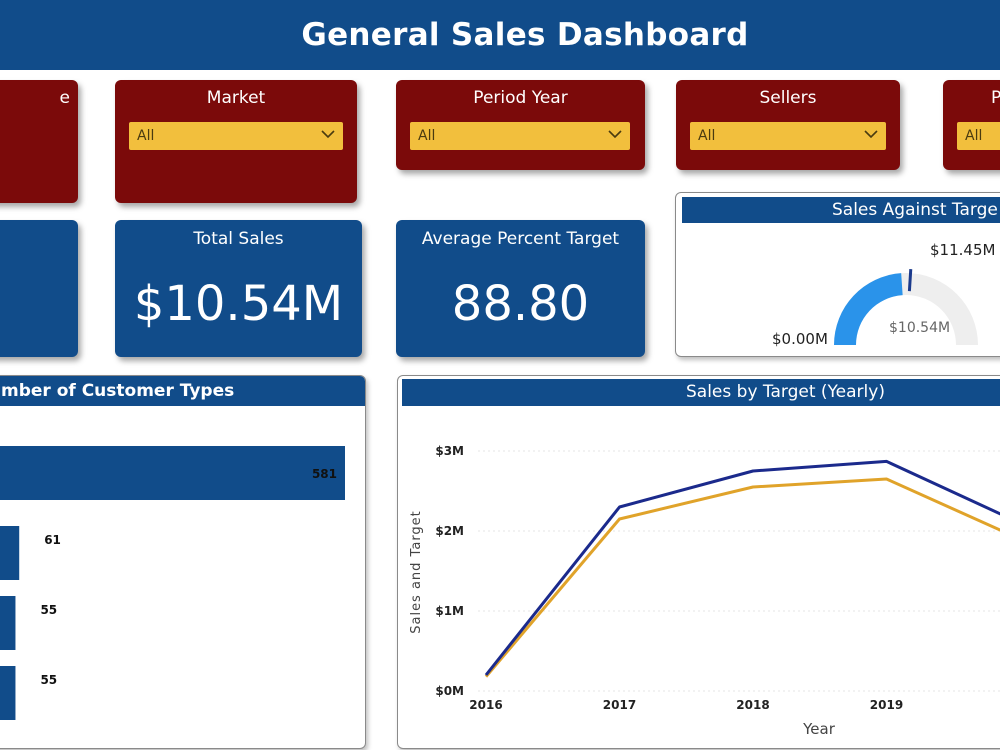 This screenshot has width=1000, height=750. Describe the element at coordinates (485, 705) in the screenshot. I see `x-tick-label: 2016` at that location.